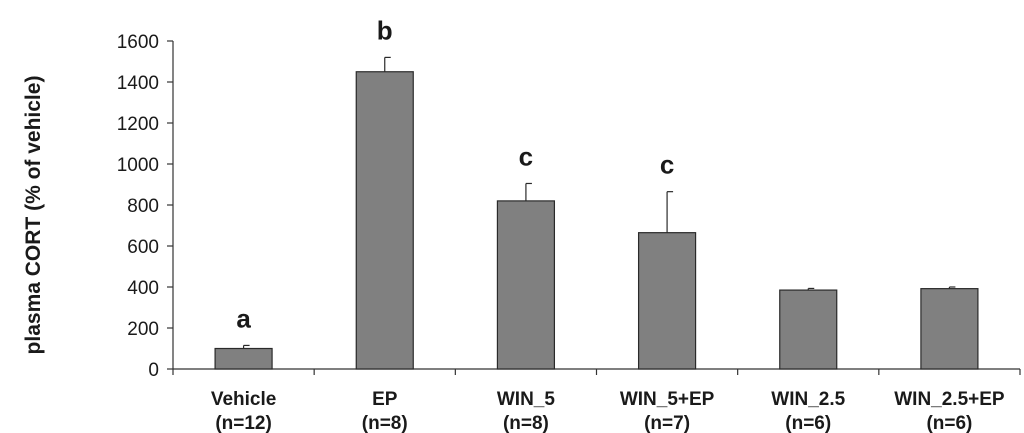  Describe the element at coordinates (143, 247) in the screenshot. I see `y-tick-label: 600` at that location.